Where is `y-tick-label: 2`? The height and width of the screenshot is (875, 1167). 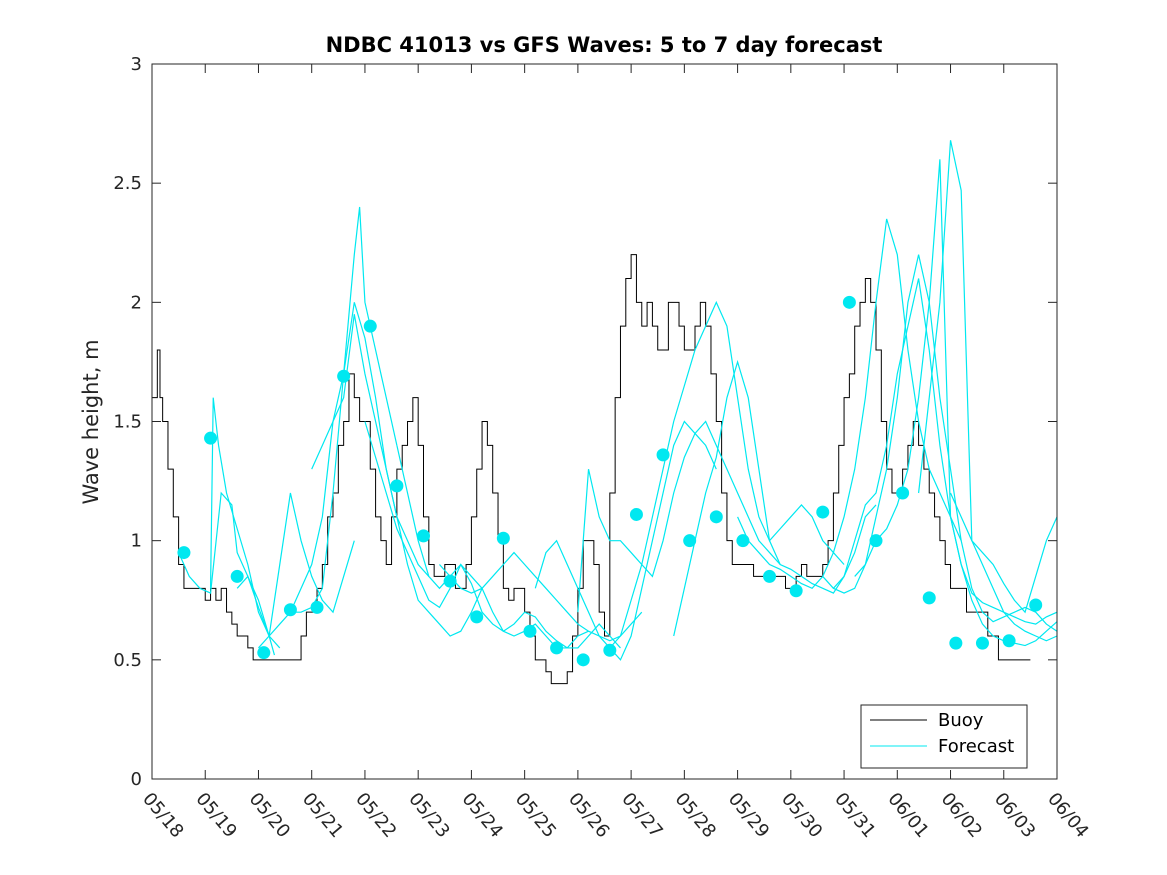
y-tick-label: 2 is located at coordinates (136, 302).